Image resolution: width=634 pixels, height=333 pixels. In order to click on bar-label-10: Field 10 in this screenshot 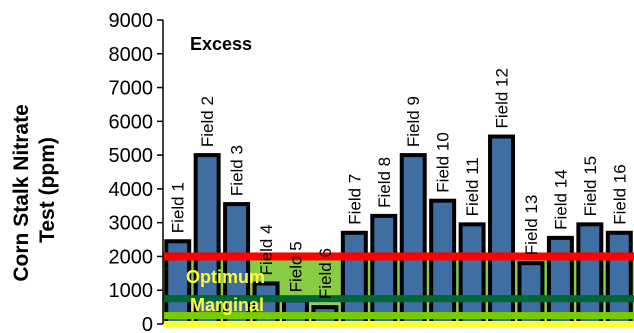, I will do `click(443, 162)`.